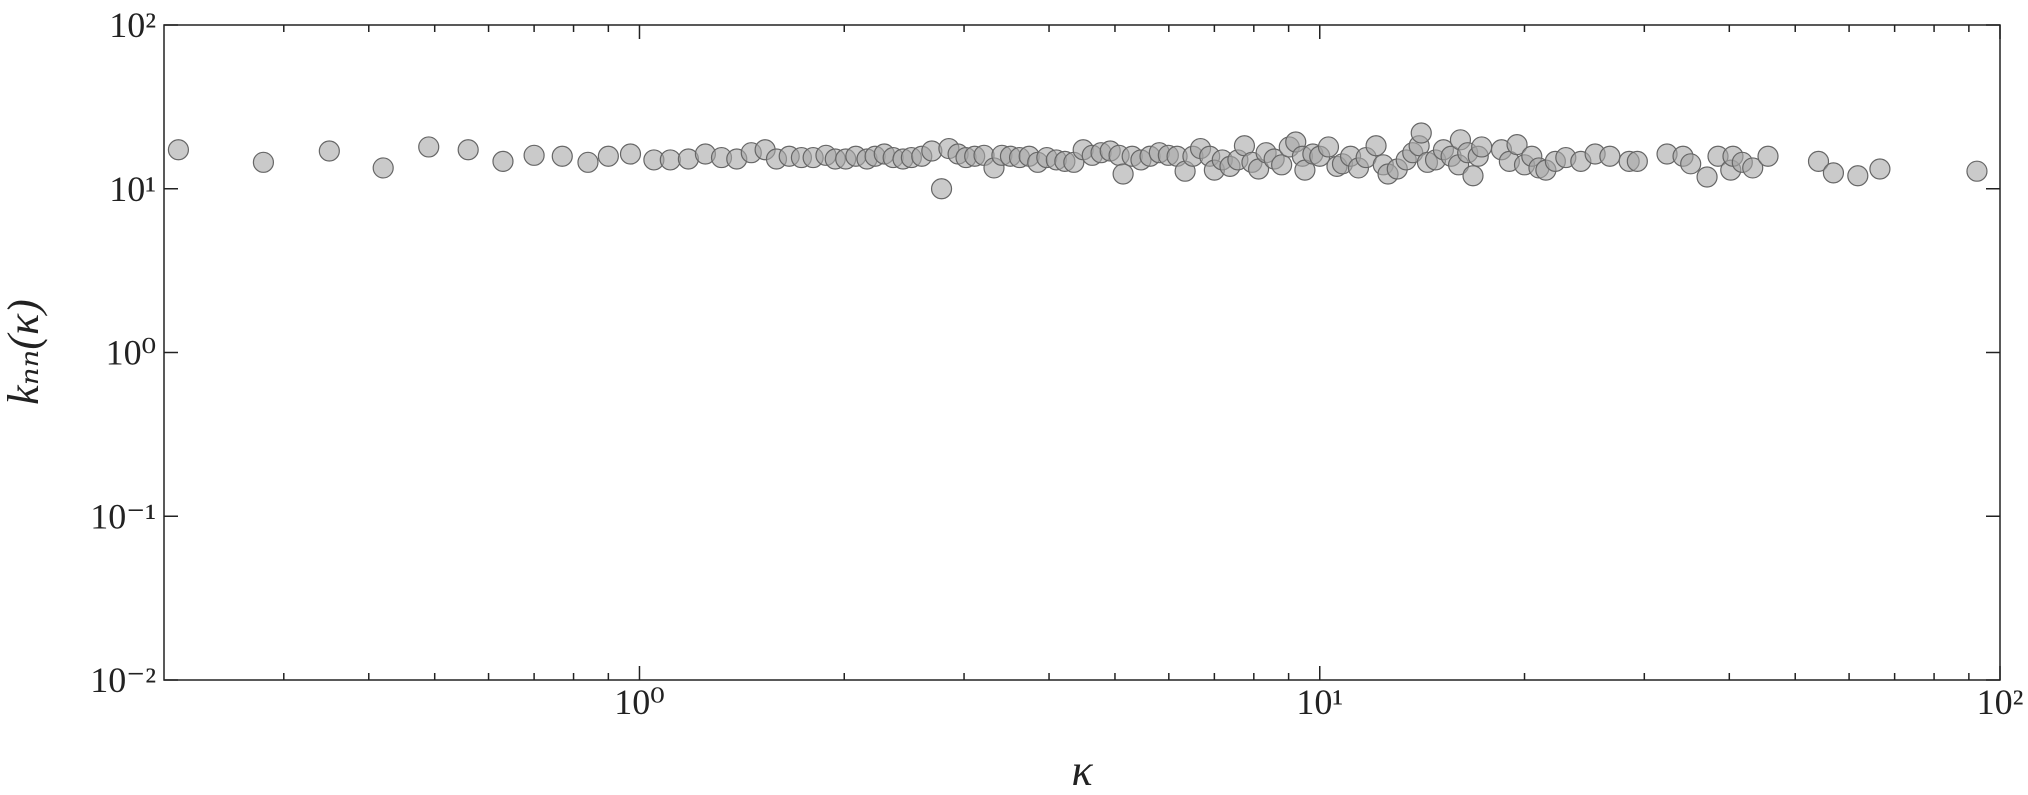 Image resolution: width=2028 pixels, height=795 pixels. Describe the element at coordinates (1319, 702) in the screenshot. I see `x-tick-label: 10¹` at that location.